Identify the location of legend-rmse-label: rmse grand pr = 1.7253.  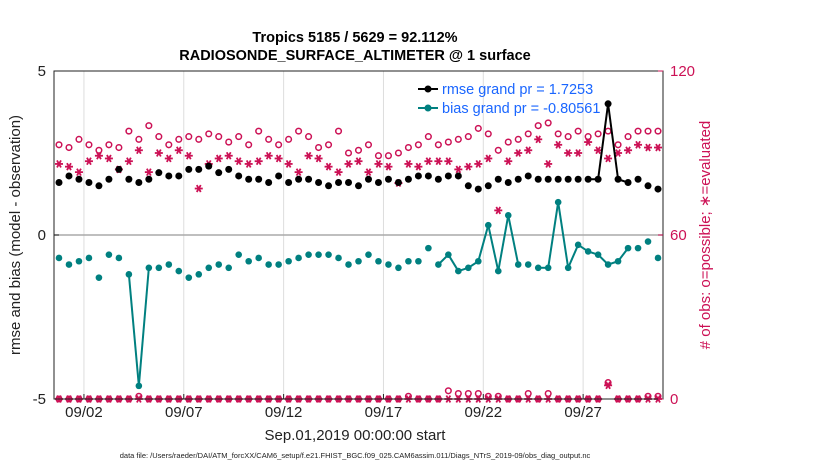
(517, 90).